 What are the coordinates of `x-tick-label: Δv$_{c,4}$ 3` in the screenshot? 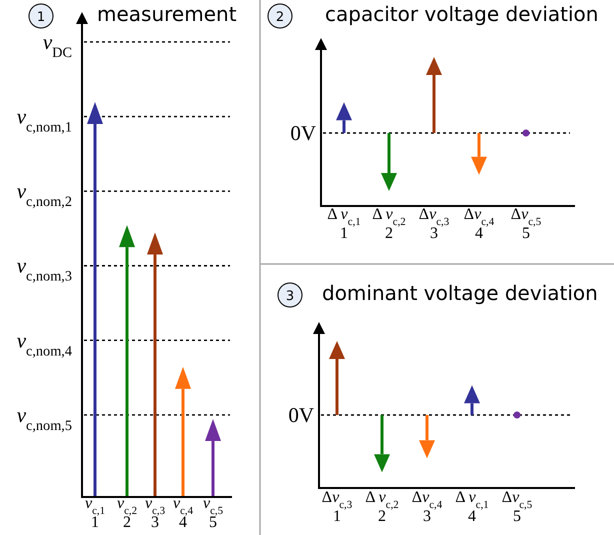 It's located at (427, 507).